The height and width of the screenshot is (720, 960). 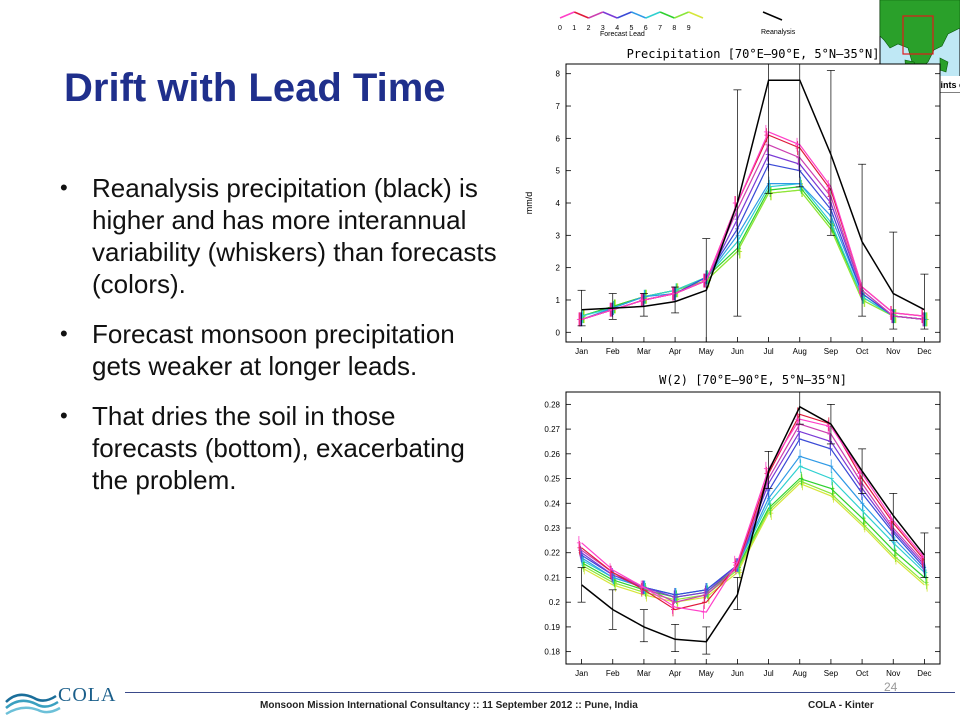 What do you see at coordinates (558, 203) in the screenshot?
I see `y-tick-label: 4` at bounding box center [558, 203].